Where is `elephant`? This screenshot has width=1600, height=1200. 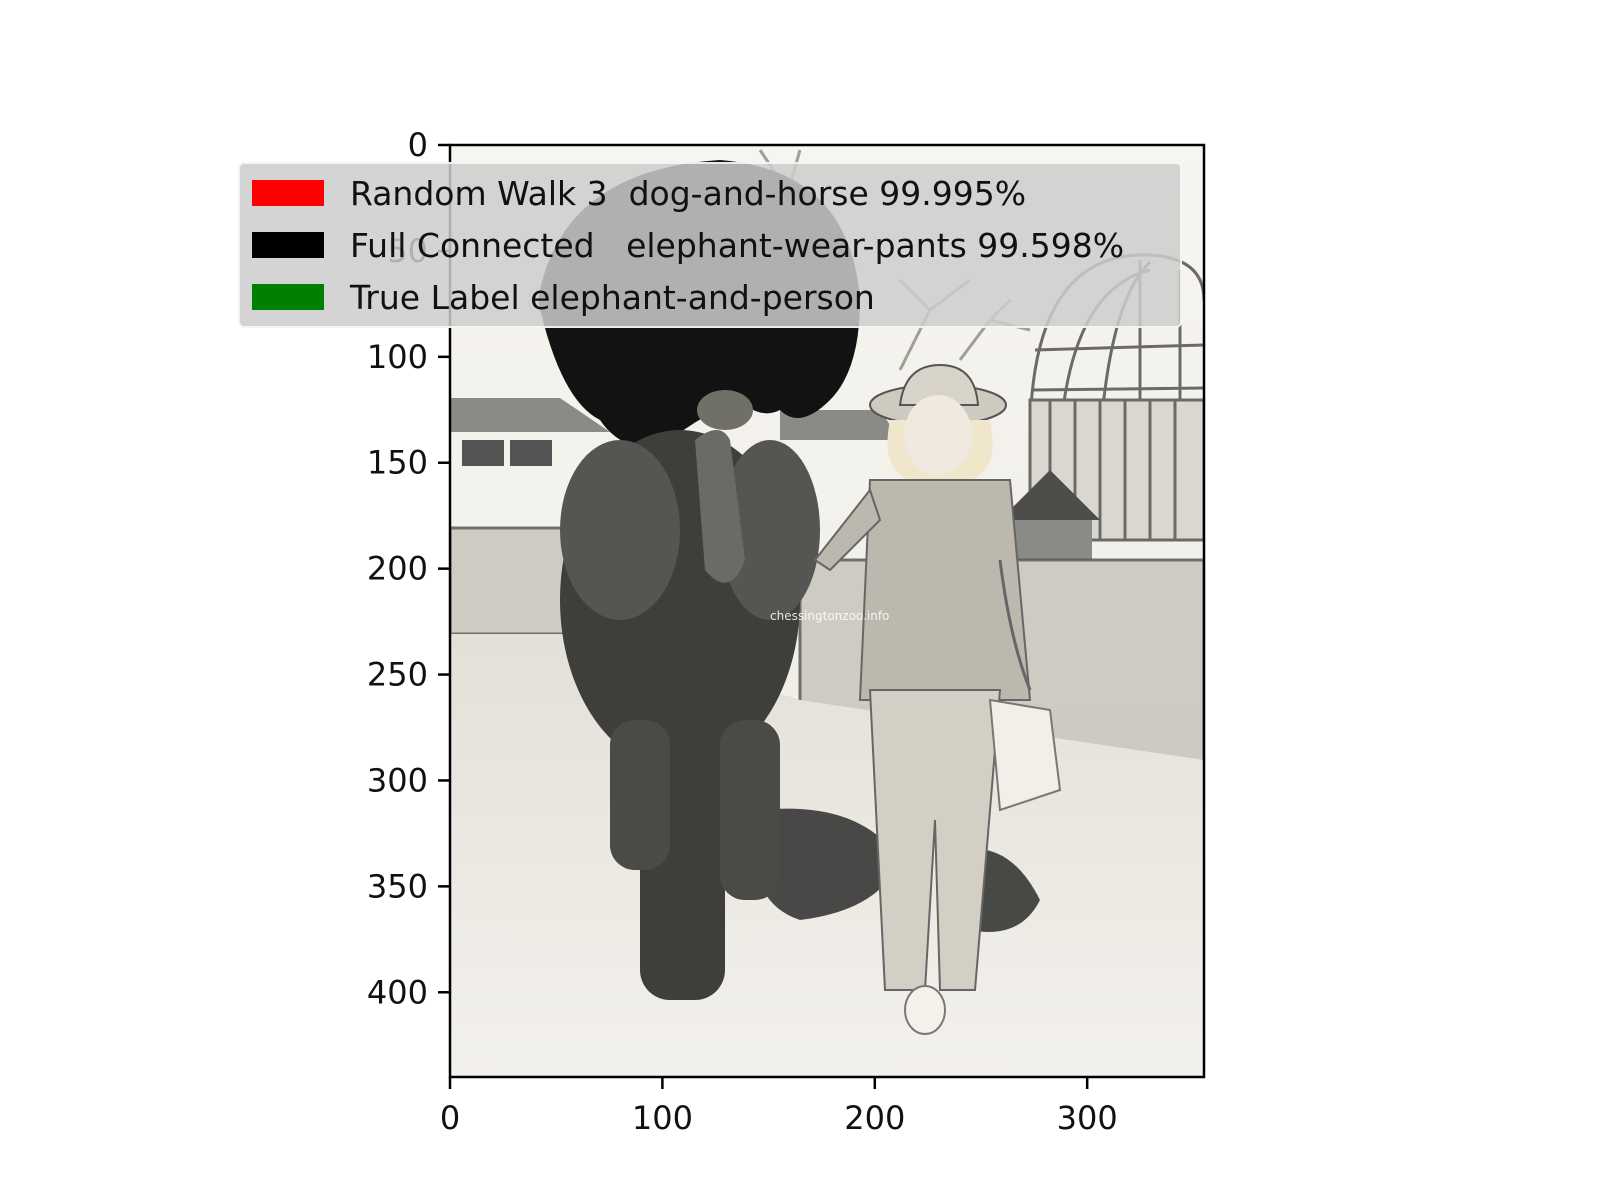
elephant is located at coordinates (690, 695).